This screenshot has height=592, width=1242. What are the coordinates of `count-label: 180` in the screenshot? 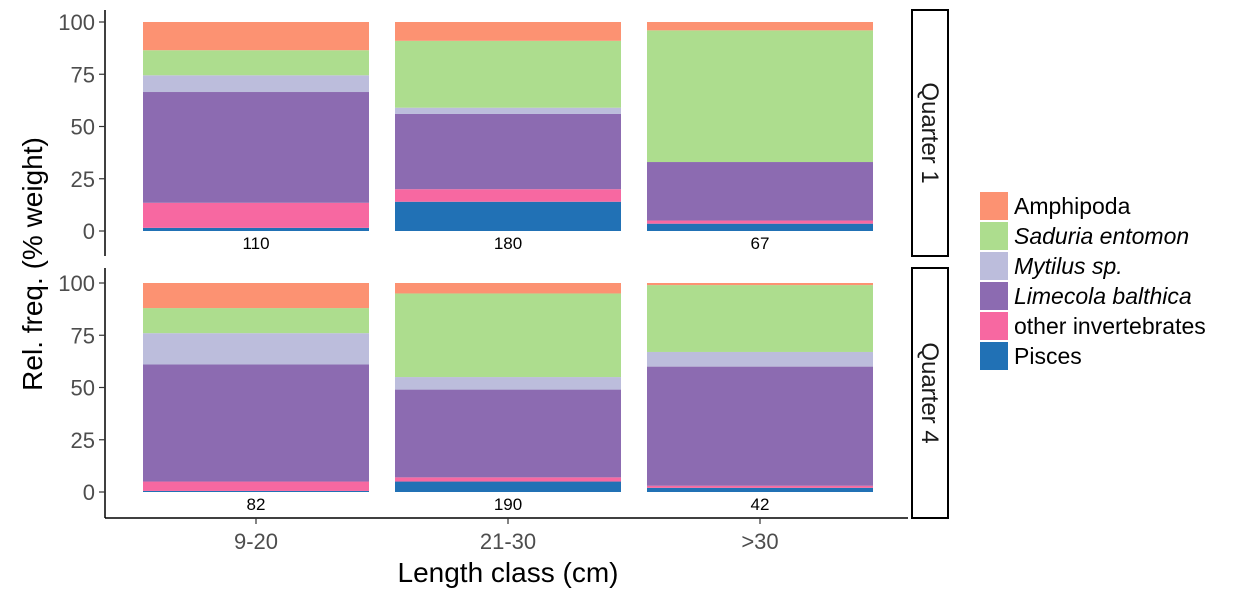 It's located at (508, 243).